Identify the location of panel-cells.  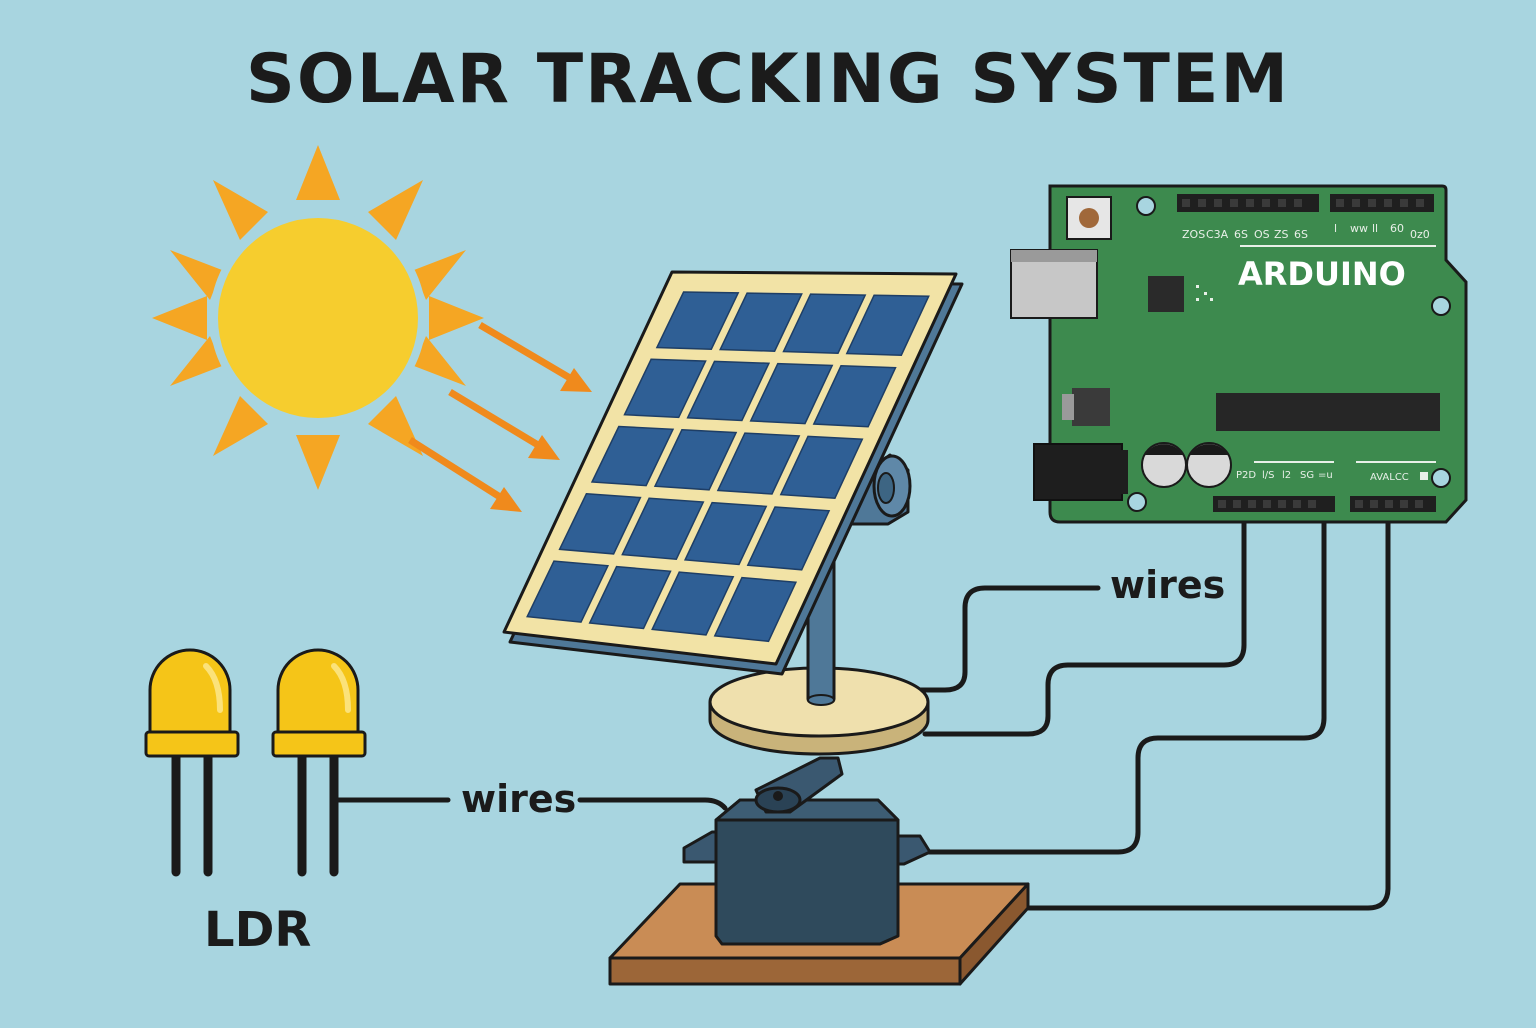
(728, 467).